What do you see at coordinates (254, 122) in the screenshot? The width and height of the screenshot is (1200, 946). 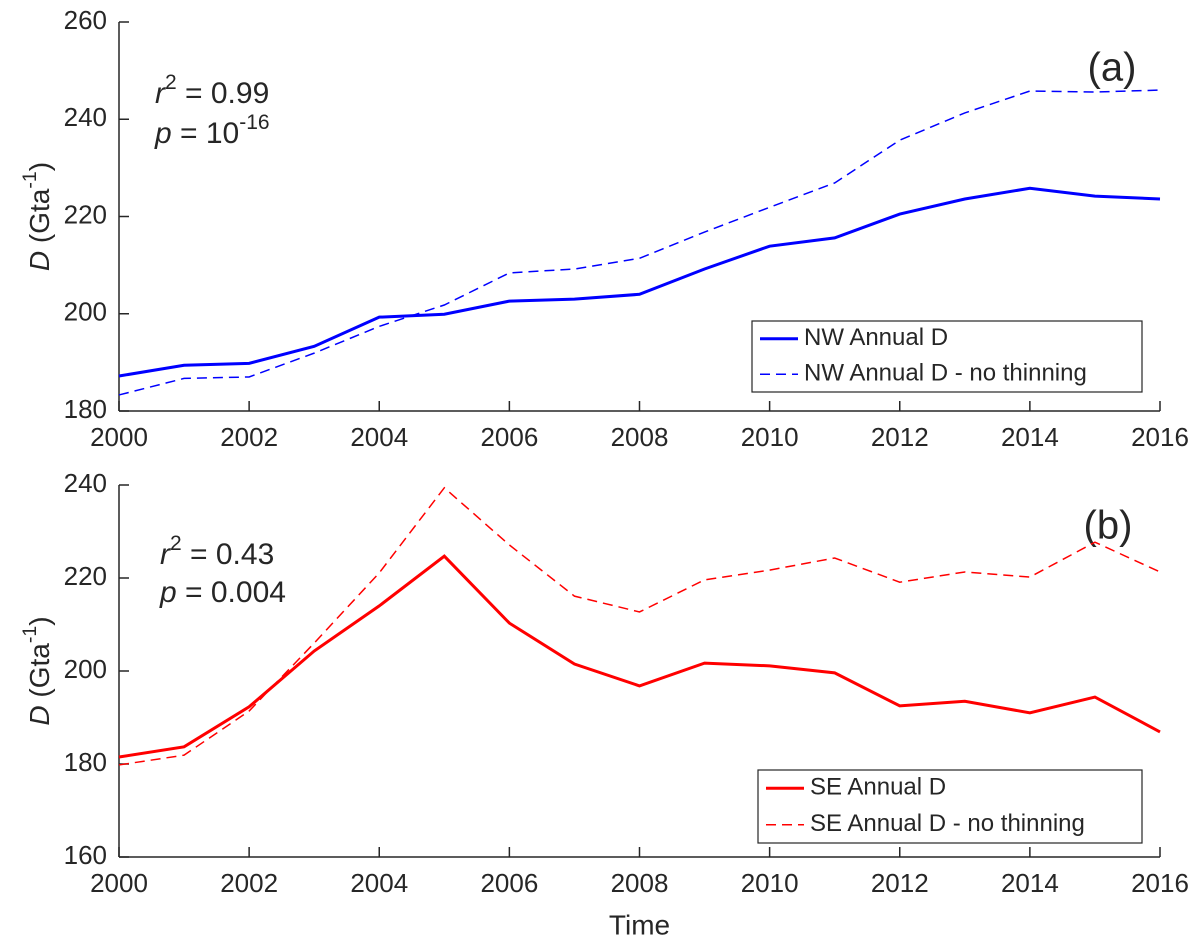 I see `superscript: -16` at bounding box center [254, 122].